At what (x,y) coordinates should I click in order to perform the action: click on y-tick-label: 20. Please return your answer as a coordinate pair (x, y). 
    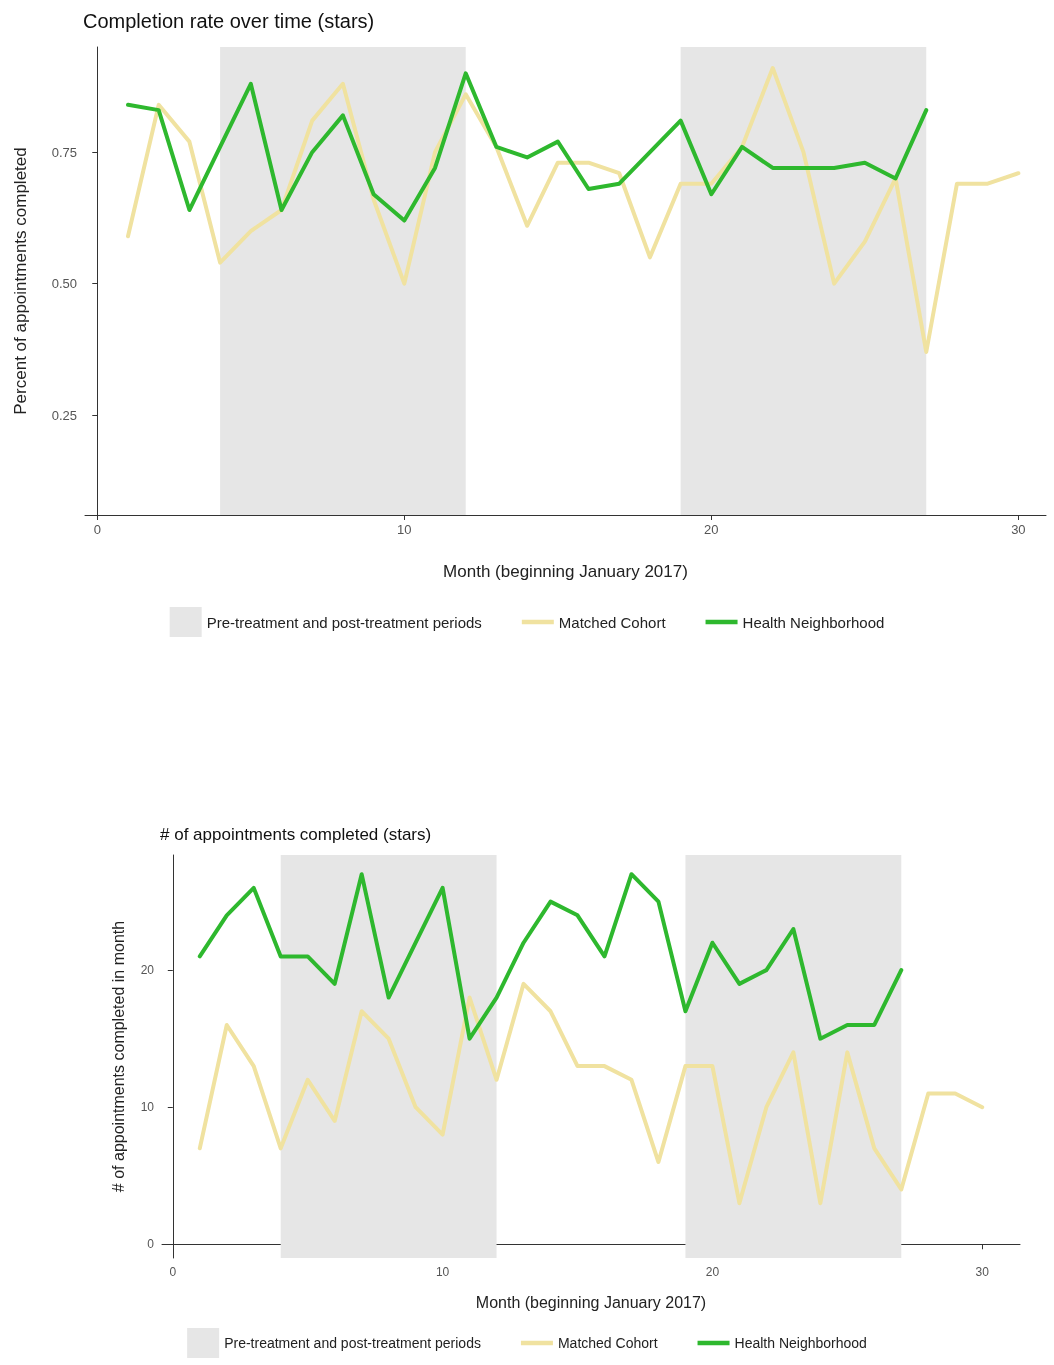
    Looking at the image, I should click on (147, 970).